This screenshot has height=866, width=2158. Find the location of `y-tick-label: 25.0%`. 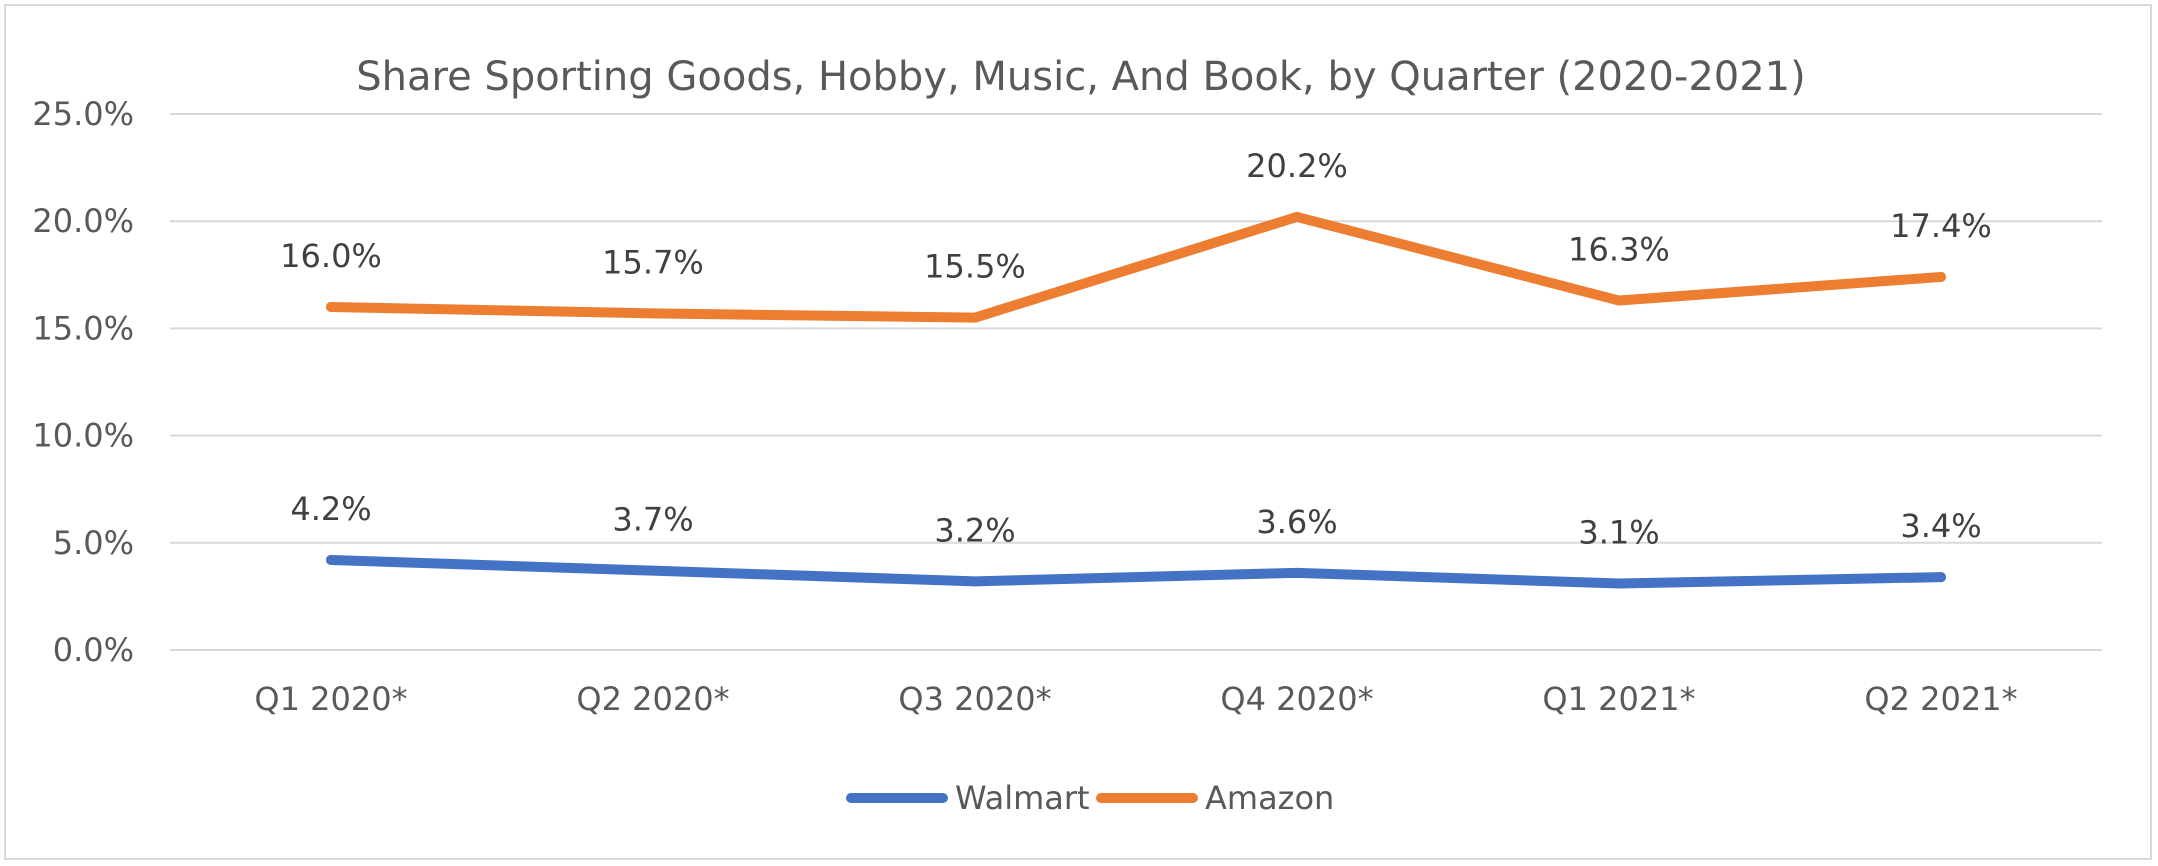

y-tick-label: 25.0% is located at coordinates (83, 114).